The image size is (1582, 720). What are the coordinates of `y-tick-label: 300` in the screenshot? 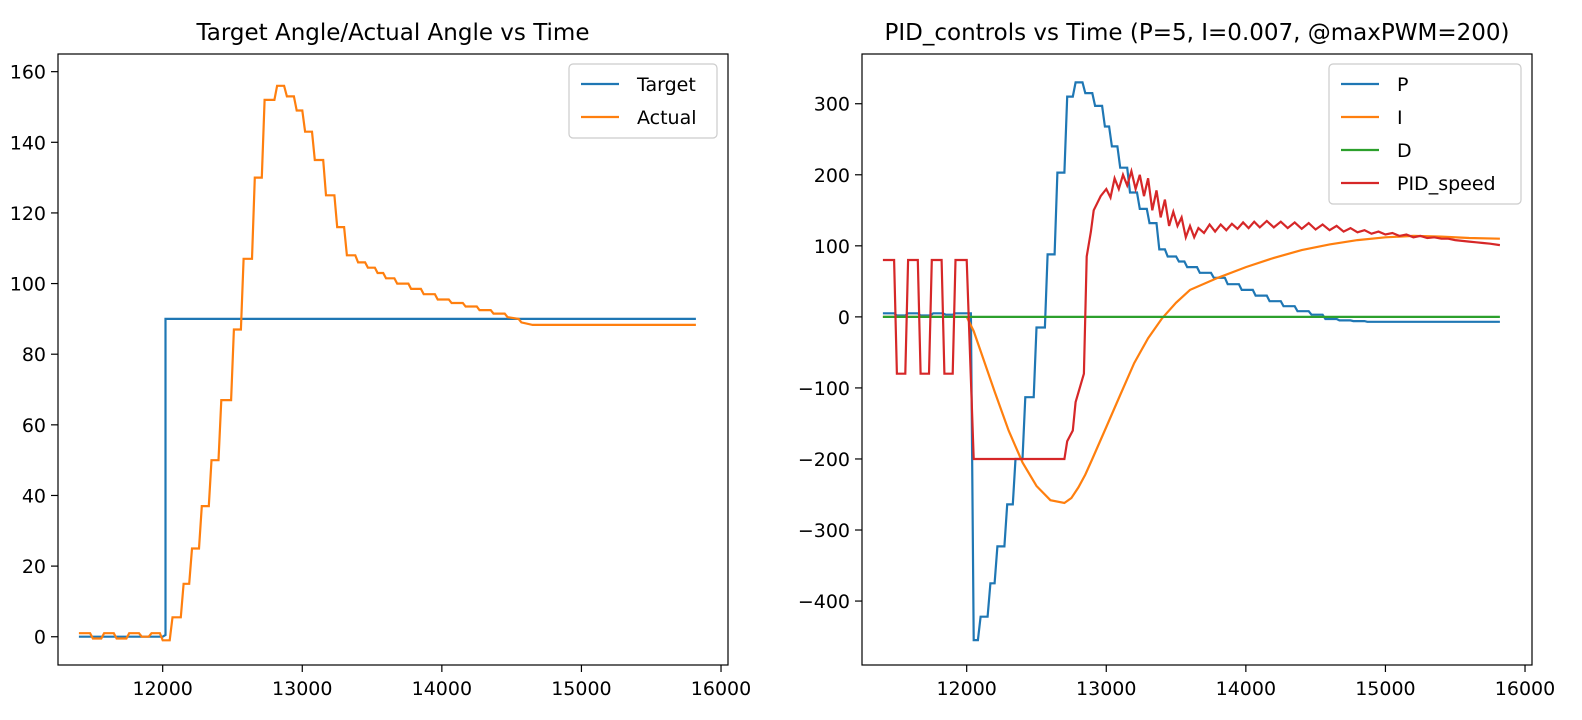 It's located at (832, 105).